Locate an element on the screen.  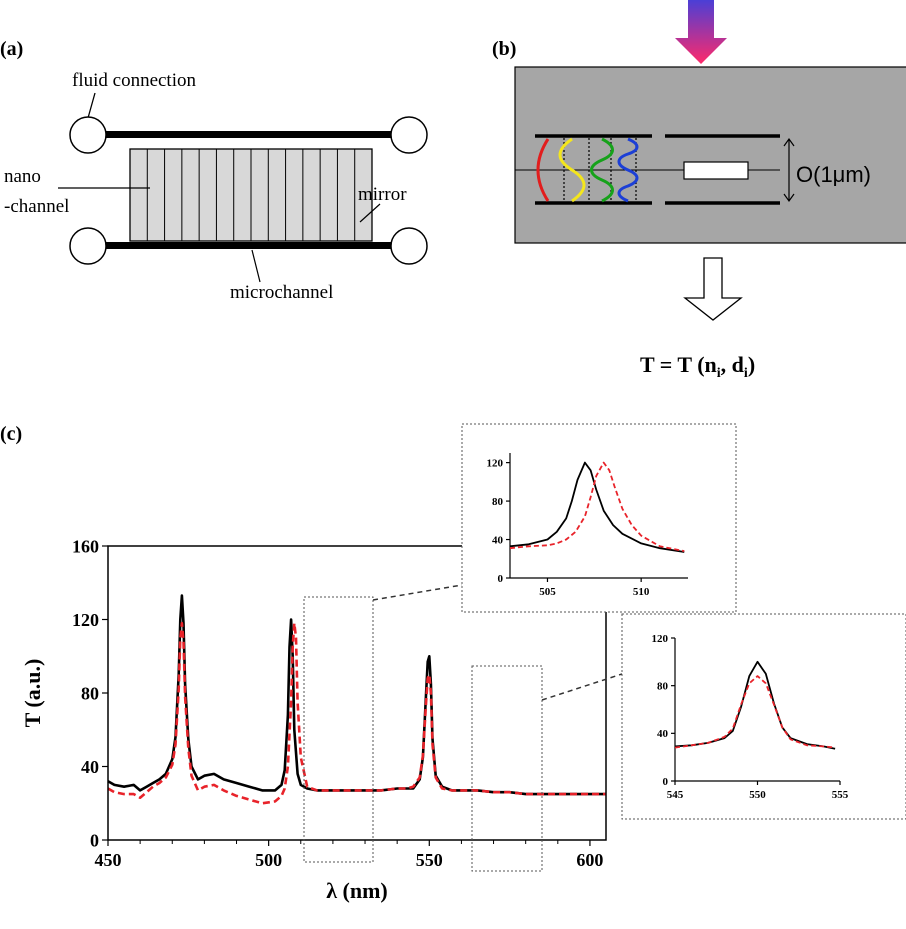
cavity-box is located at coordinates (710, 155).